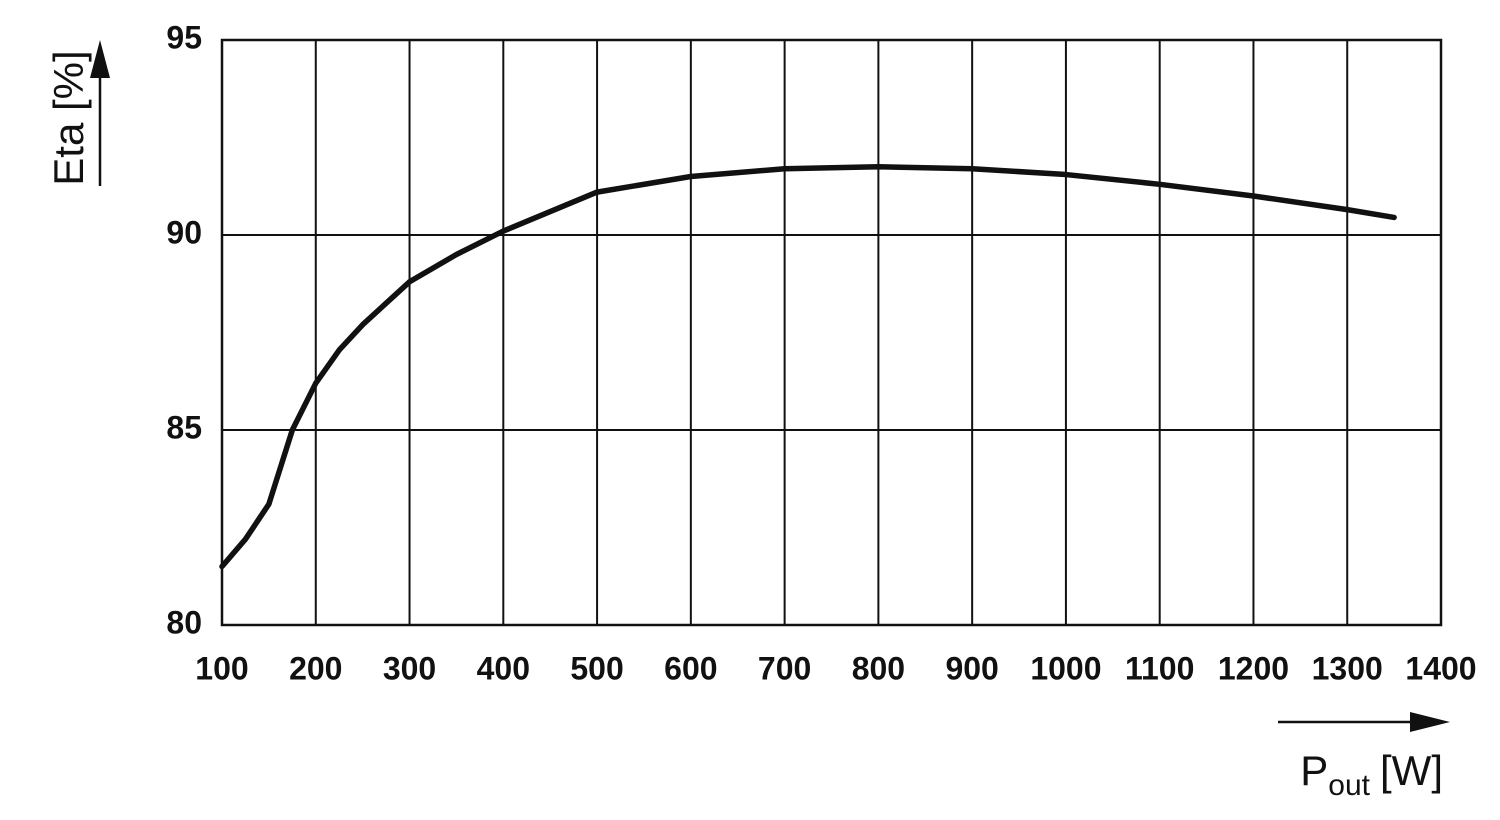 The height and width of the screenshot is (820, 1500). Describe the element at coordinates (1411, 770) in the screenshot. I see `x-label-unit: [W]` at that location.